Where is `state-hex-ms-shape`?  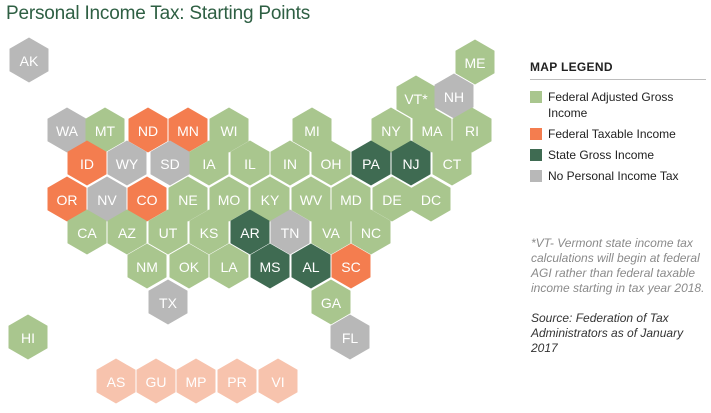
state-hex-ms-shape is located at coordinates (270, 266).